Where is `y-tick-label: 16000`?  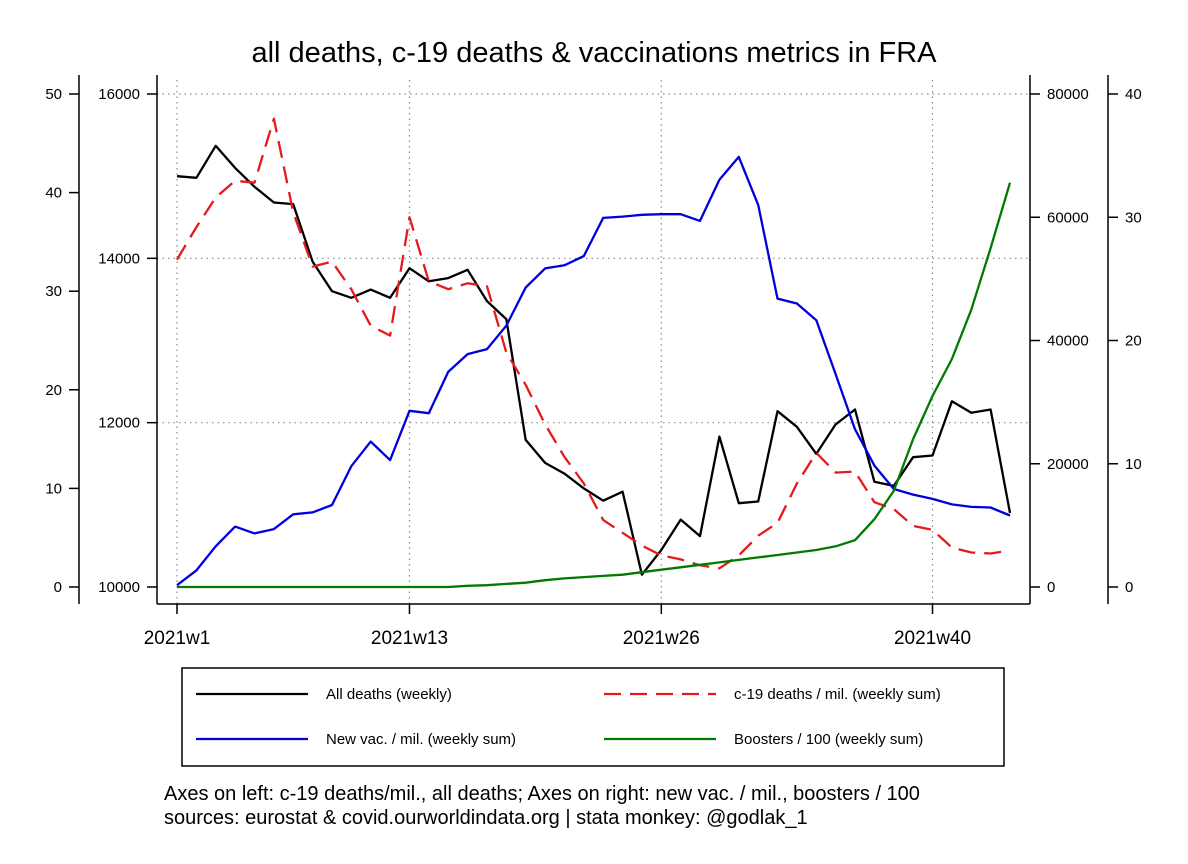
y-tick-label: 16000 is located at coordinates (119, 94).